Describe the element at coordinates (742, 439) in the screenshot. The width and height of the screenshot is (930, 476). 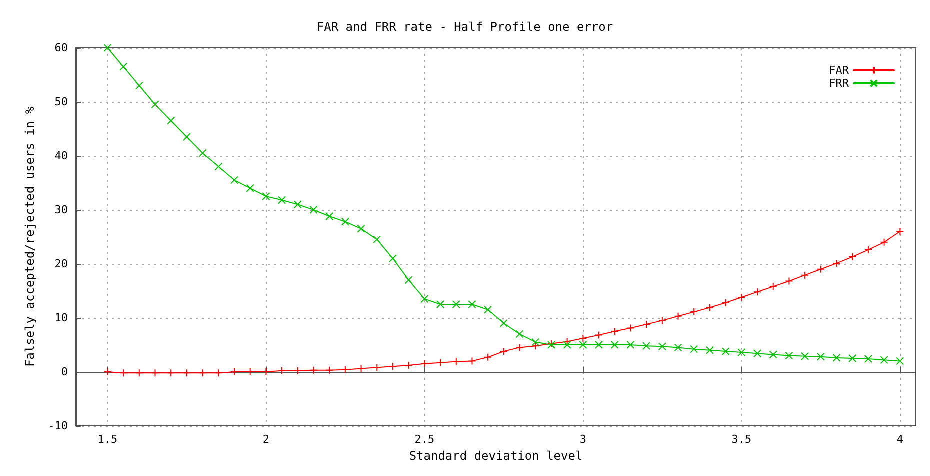
I see `x-tick-label: 3.5` at that location.